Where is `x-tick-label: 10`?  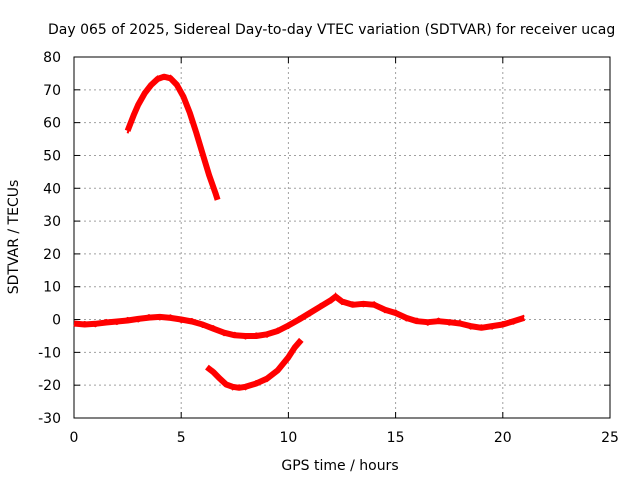 x-tick-label: 10 is located at coordinates (288, 438).